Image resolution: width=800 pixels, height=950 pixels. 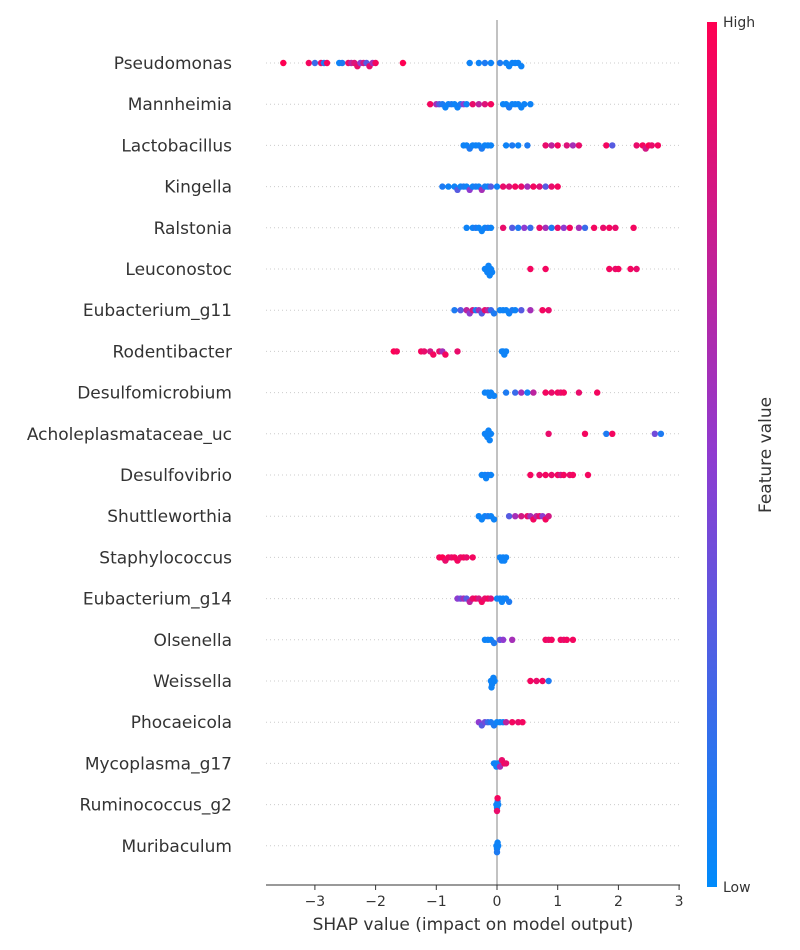 What do you see at coordinates (375, 902) in the screenshot?
I see `x-tick-label: −2` at bounding box center [375, 902].